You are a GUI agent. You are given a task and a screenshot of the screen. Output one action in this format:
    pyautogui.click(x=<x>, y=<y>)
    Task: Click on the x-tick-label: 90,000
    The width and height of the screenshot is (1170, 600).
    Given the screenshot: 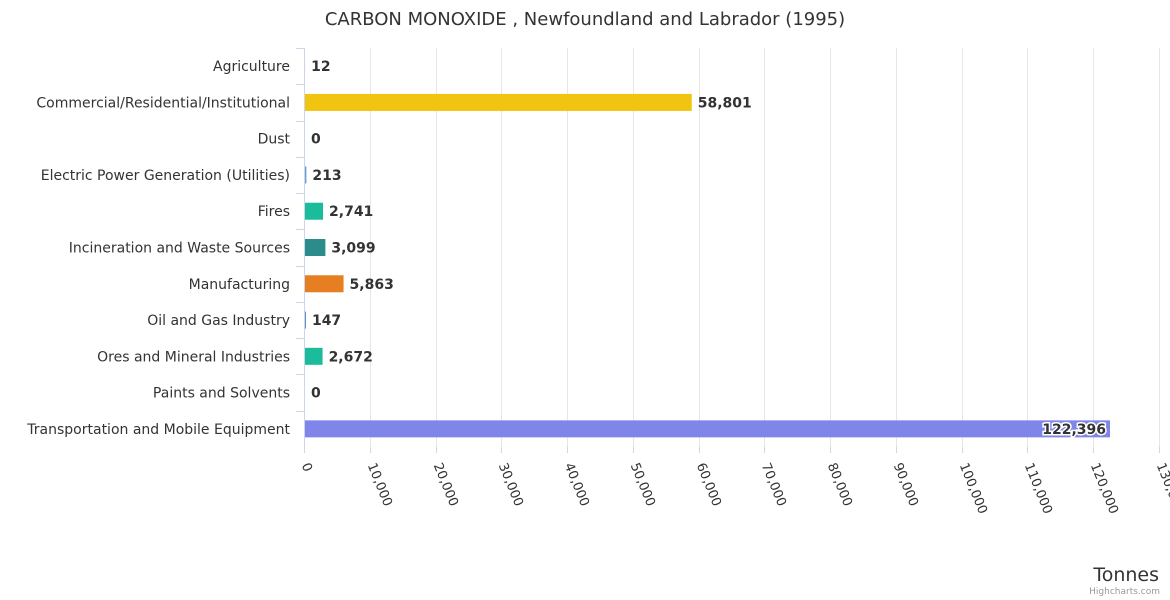 What is the action you would take?
    pyautogui.click(x=905, y=485)
    